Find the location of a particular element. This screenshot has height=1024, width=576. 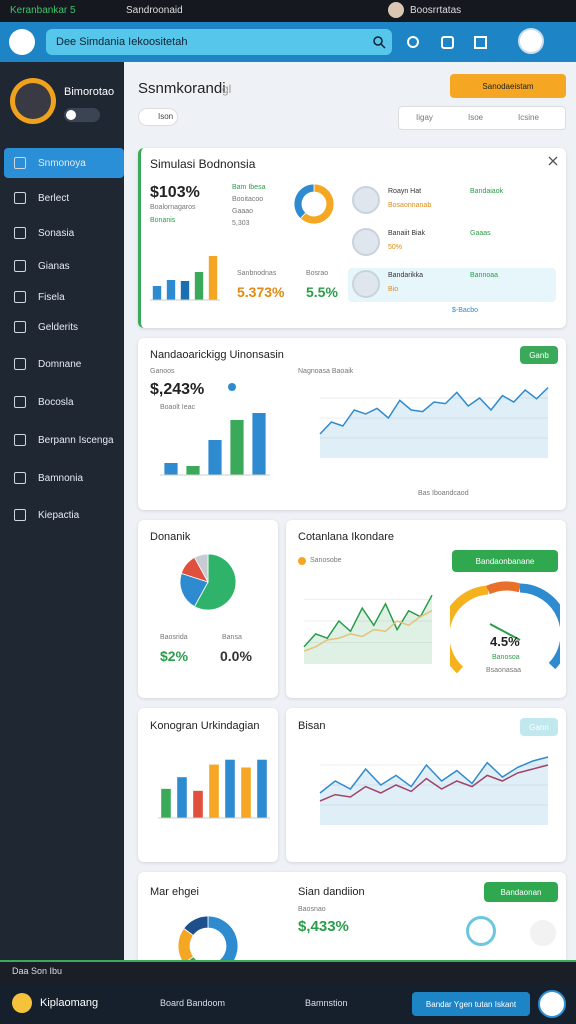

summary-note: Boalornagaros is located at coordinates (173, 207).